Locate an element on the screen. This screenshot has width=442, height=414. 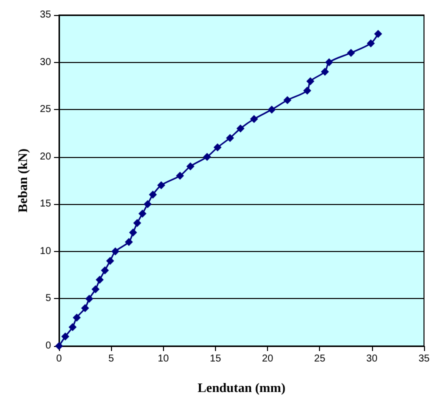
x-tick-label: 35 is located at coordinates (424, 359).